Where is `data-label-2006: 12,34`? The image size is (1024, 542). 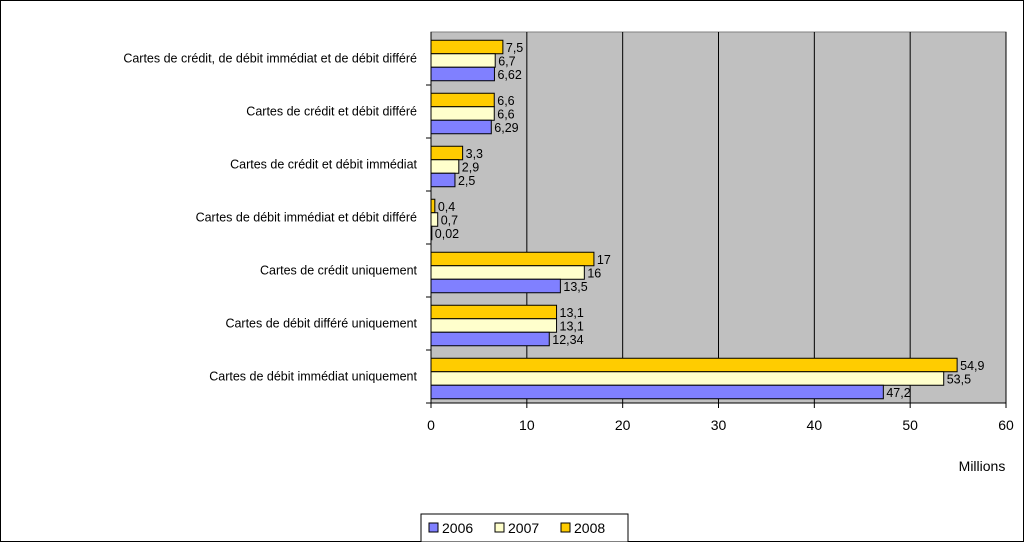 data-label-2006: 12,34 is located at coordinates (567, 340).